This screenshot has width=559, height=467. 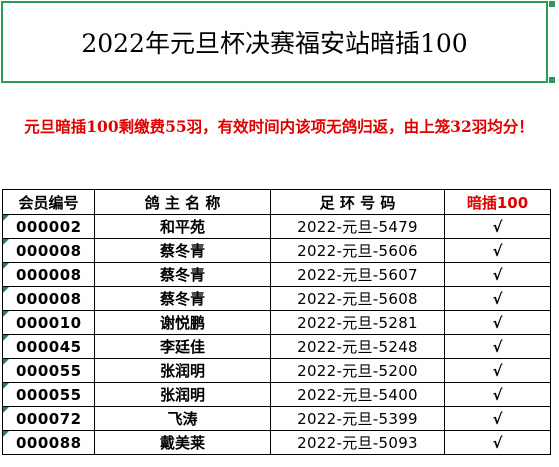 I want to click on cell-member-id: 000045, so click(x=48, y=346).